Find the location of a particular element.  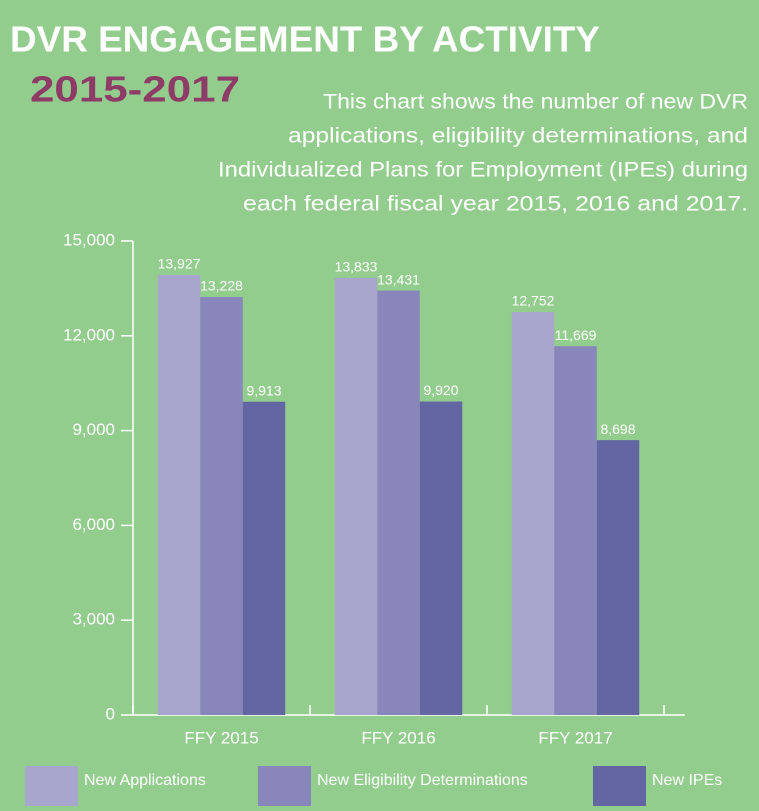

value-label: 13,431 is located at coordinates (398, 279).